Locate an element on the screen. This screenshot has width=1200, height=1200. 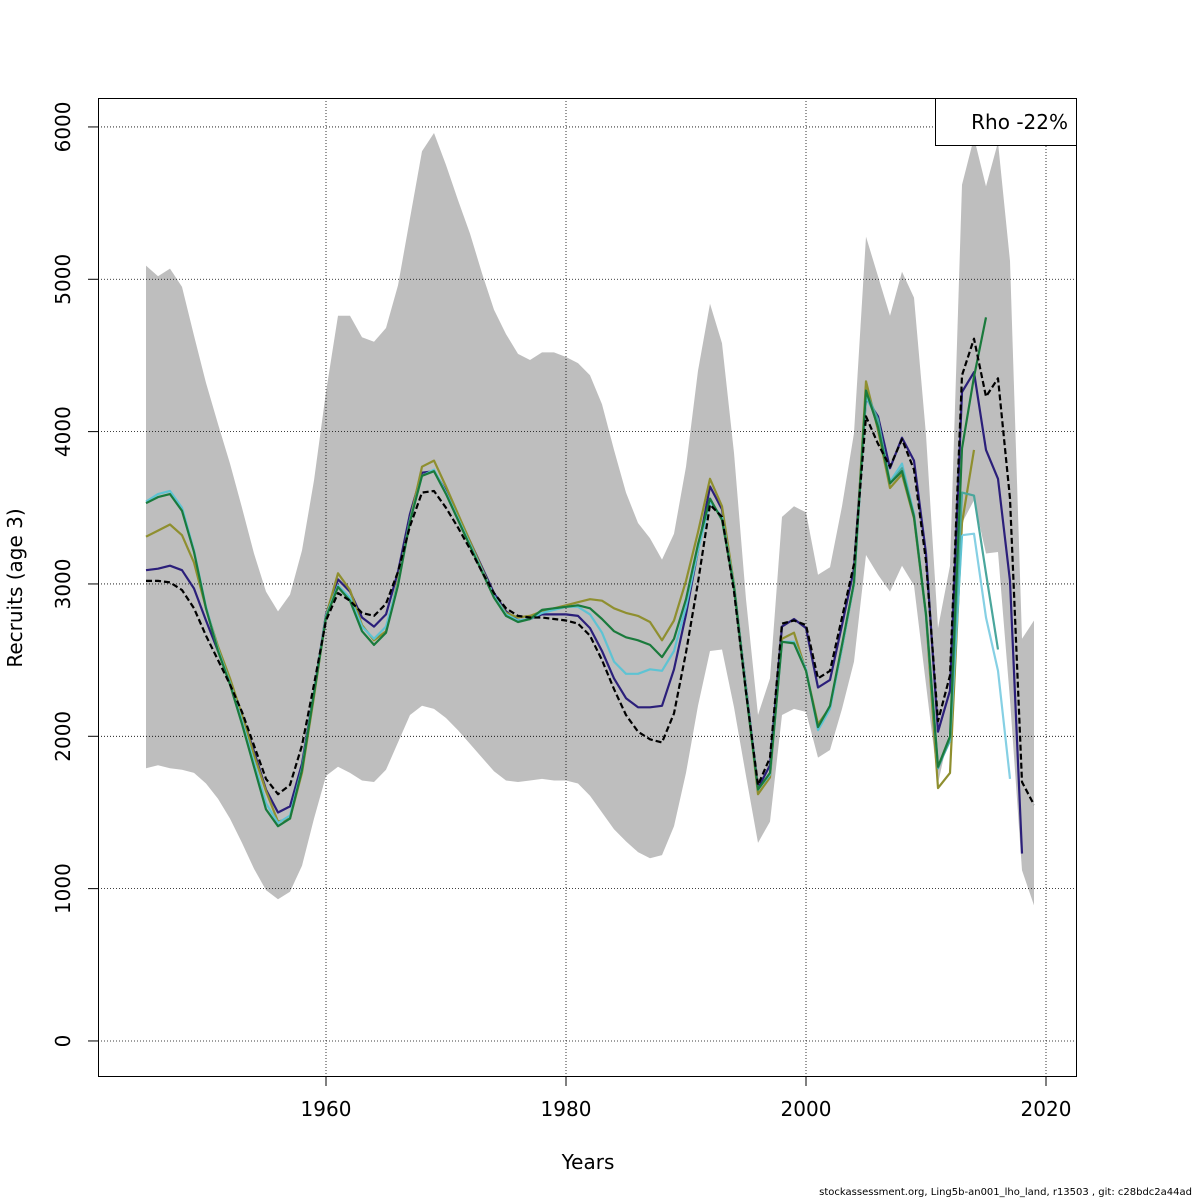
x-axis: 1960 1980 2000 2020 is located at coordinates (686, 1098).